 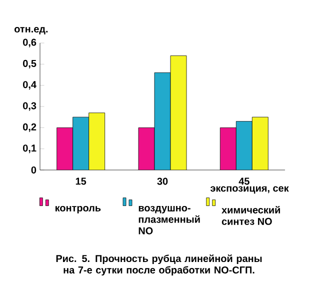 I want to click on legend-label: химический синтез NO, so click(x=251, y=215).